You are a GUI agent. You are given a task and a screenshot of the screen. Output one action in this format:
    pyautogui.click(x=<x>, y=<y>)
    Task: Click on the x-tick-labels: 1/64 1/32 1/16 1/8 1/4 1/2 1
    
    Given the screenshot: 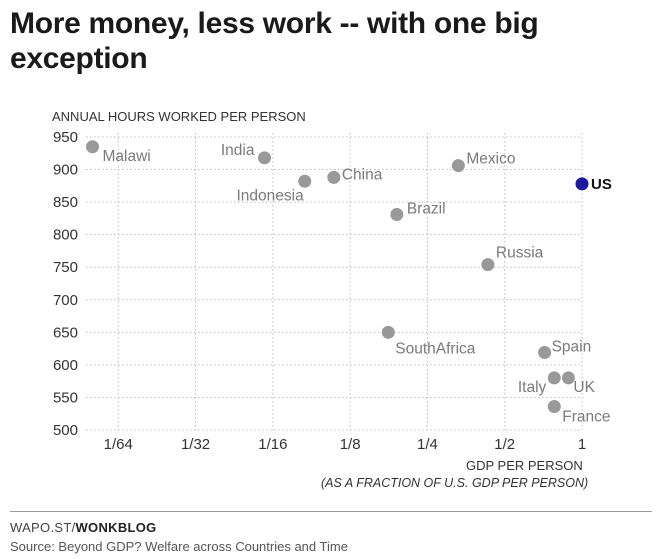 What is the action you would take?
    pyautogui.click(x=345, y=444)
    